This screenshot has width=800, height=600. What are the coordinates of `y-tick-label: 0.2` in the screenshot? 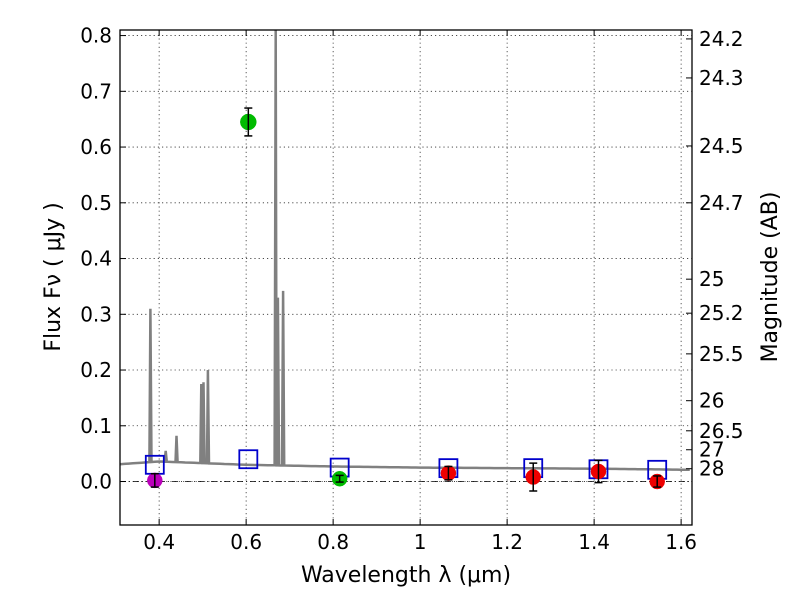 It's located at (96, 370).